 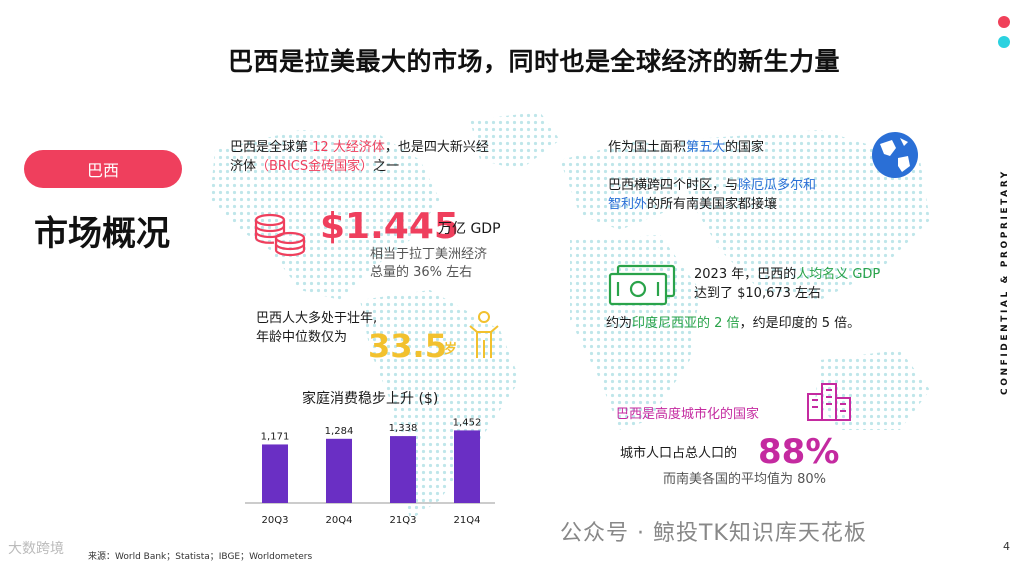 I want to click on age-text-line2: 年龄中位数仅为, so click(x=302, y=337).